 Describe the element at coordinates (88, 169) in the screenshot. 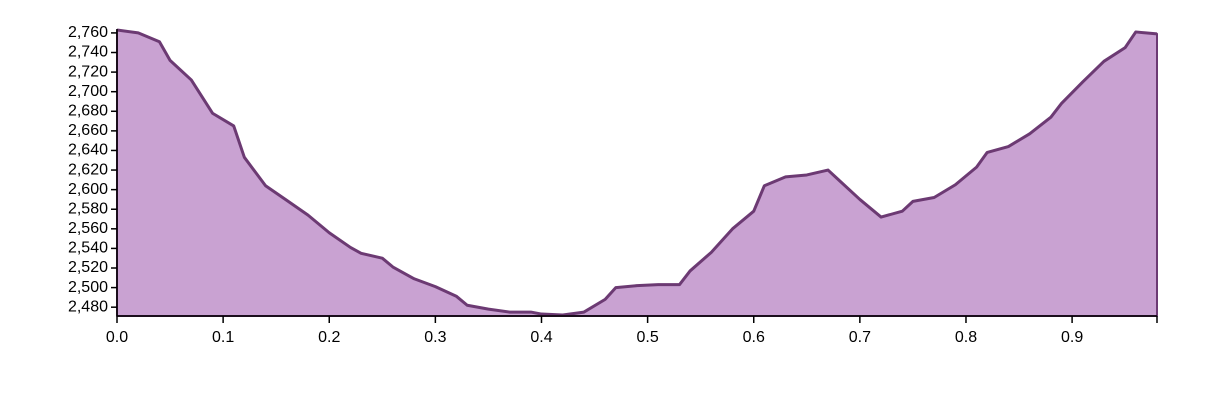

I see `y-tick-label: 2,620` at that location.